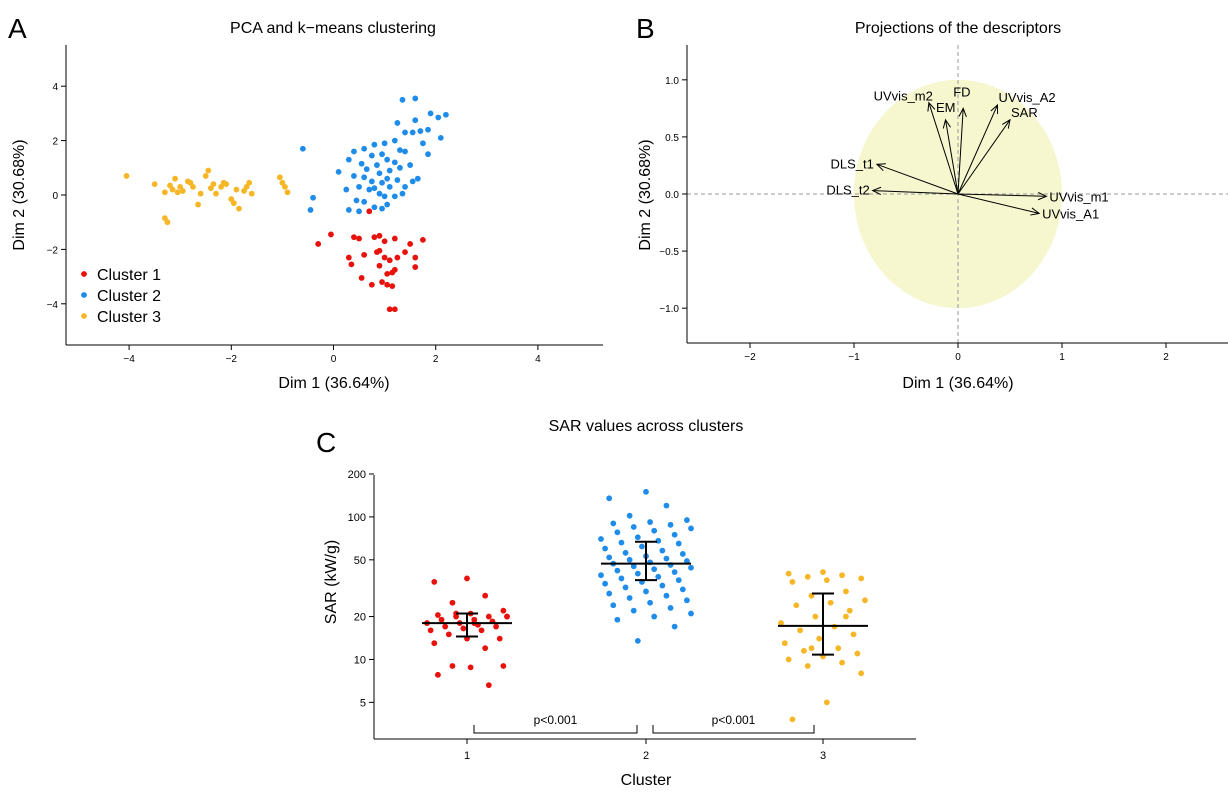 This screenshot has height=792, width=1228. What do you see at coordinates (915, 192) in the screenshot?
I see `vector-DLS_t2` at bounding box center [915, 192].